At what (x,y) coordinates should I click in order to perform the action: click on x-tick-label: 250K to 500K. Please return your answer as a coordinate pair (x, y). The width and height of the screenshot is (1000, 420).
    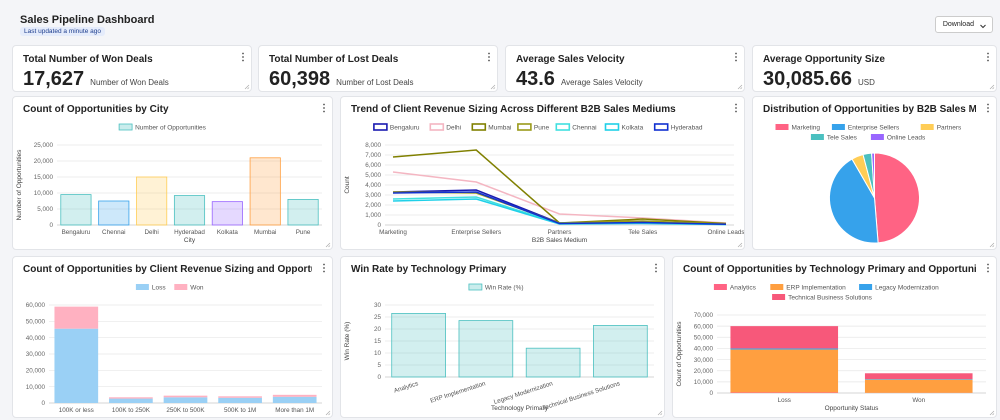
    Looking at the image, I should click on (185, 410).